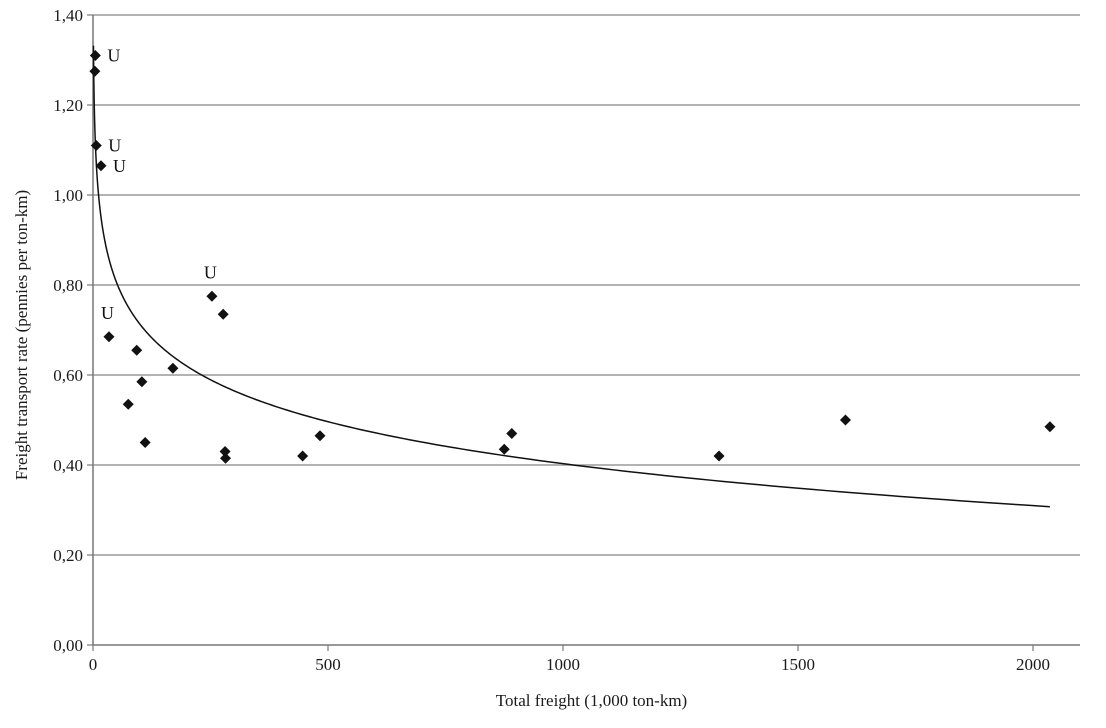  I want to click on x-tick-label: 1000, so click(563, 664).